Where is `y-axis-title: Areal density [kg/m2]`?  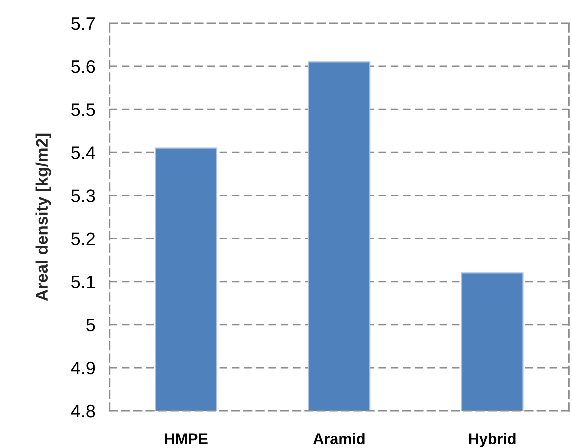
y-axis-title: Areal density [kg/m2] is located at coordinates (44, 218).